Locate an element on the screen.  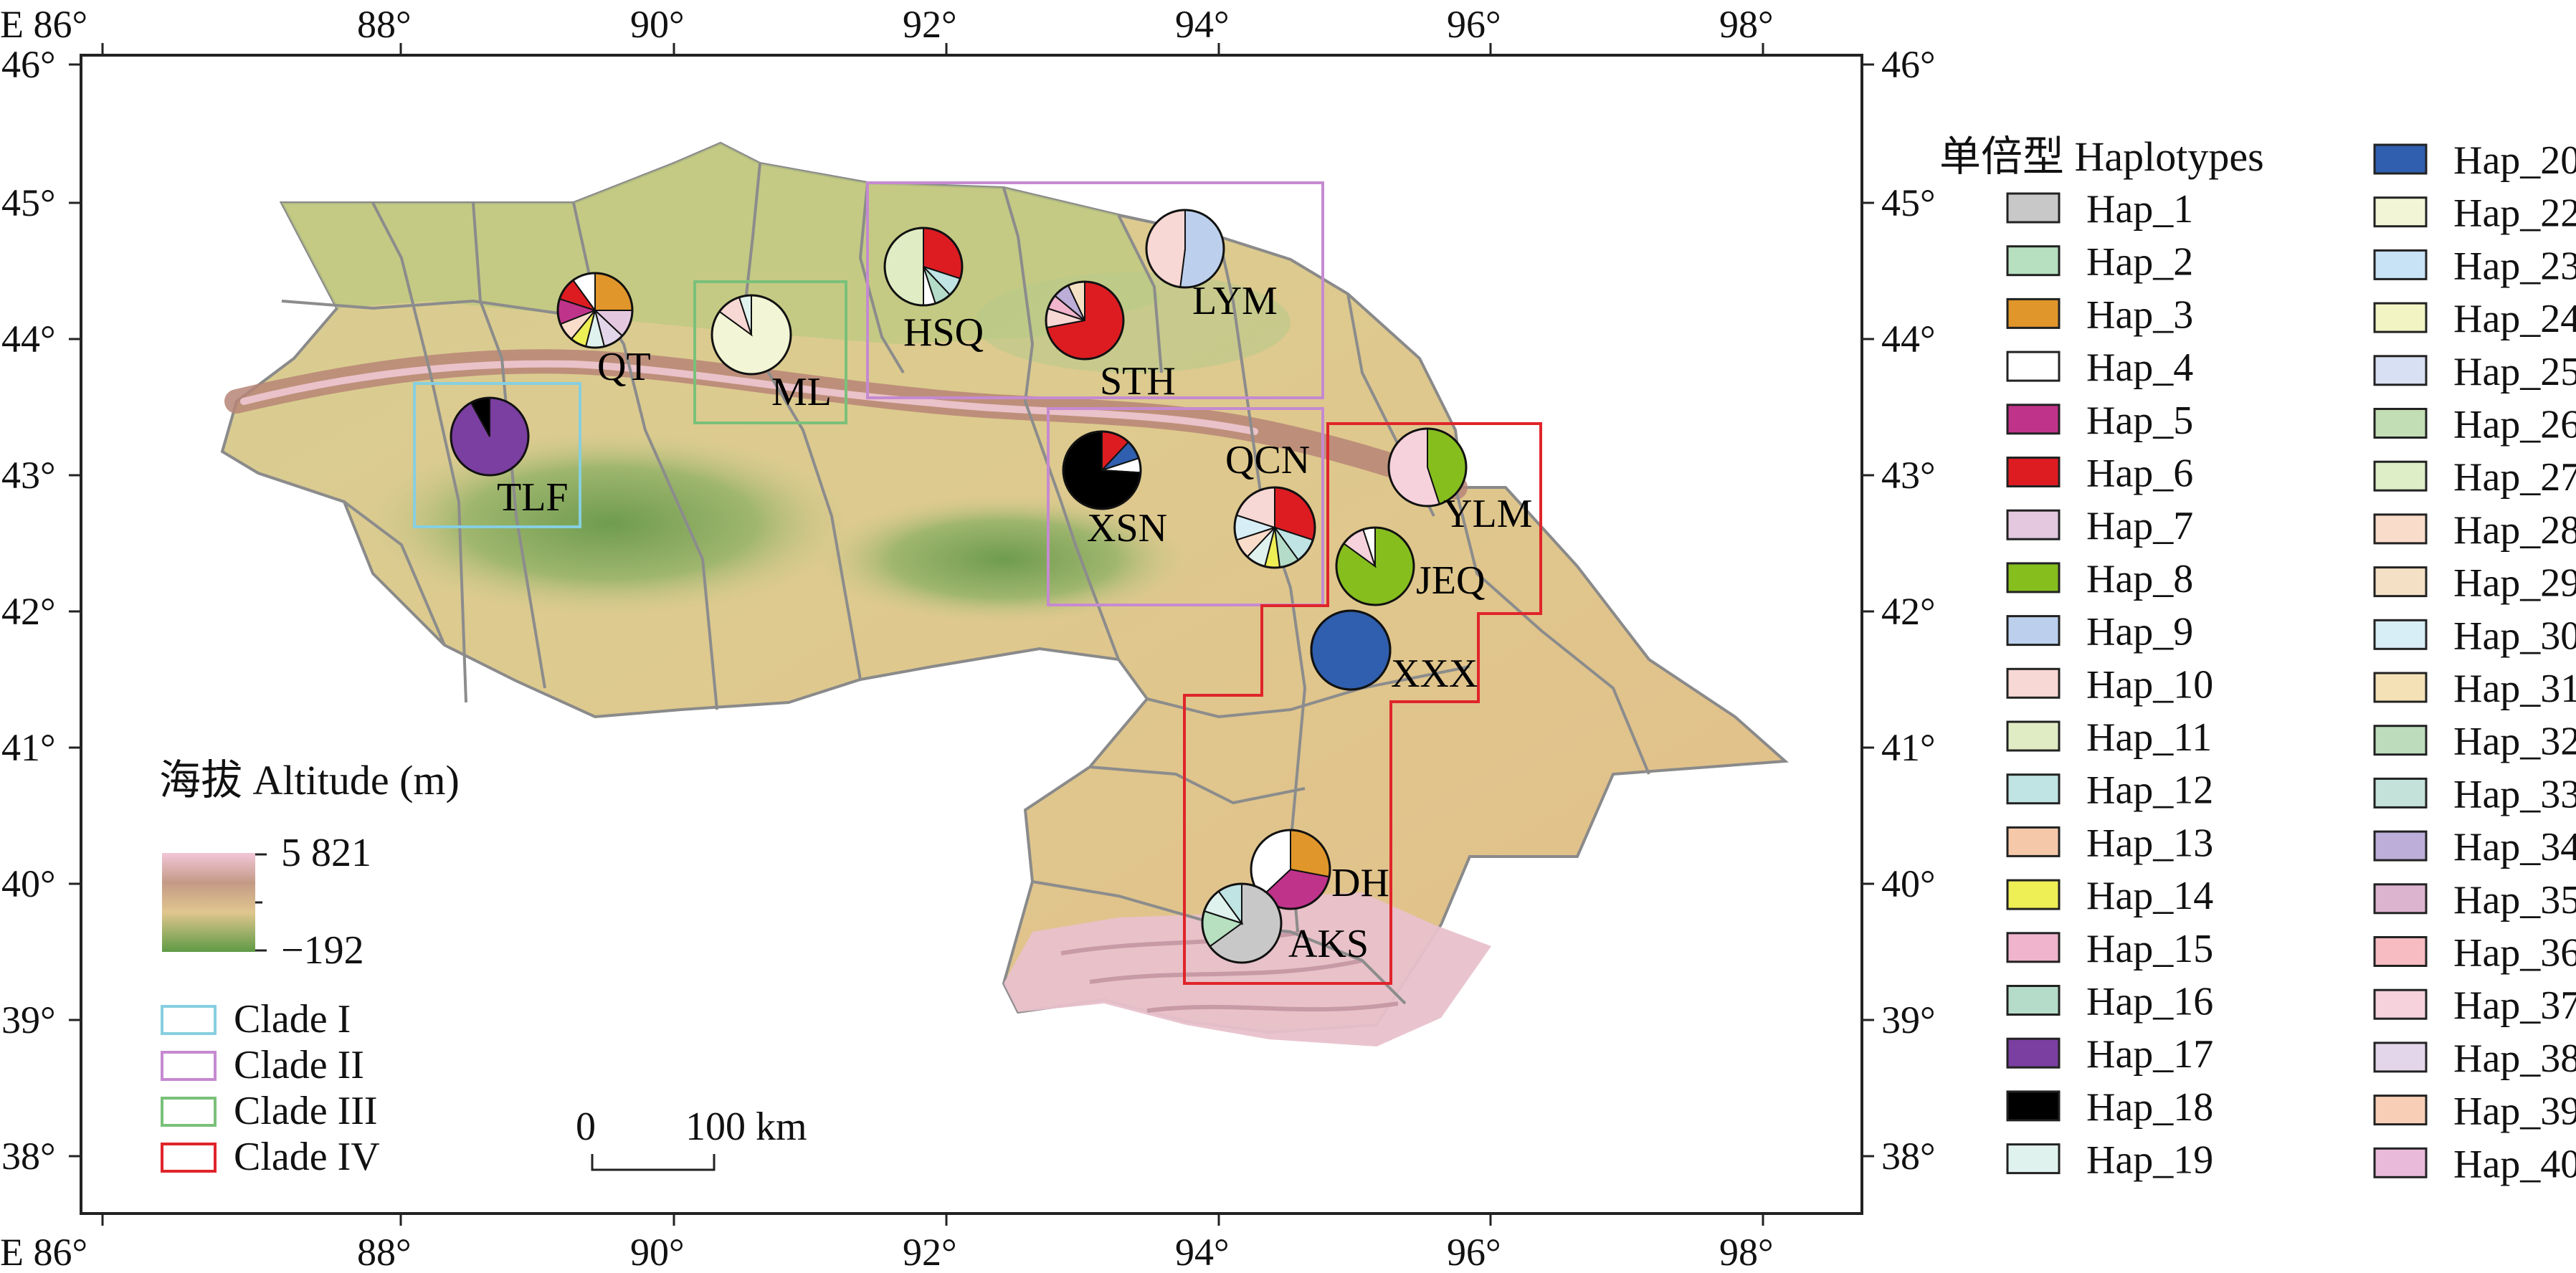
site-label-qcn: QCN is located at coordinates (1267, 460).